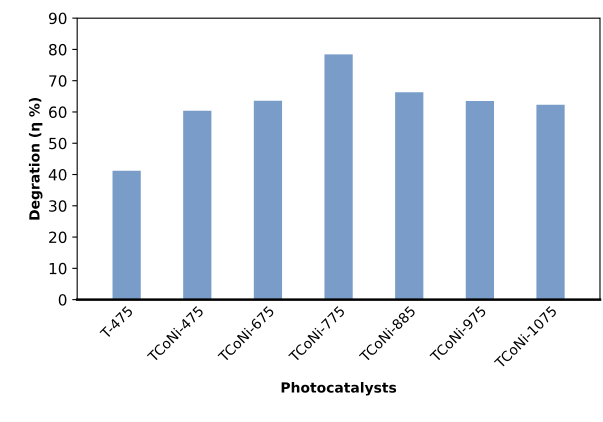 Image resolution: width=603 pixels, height=422 pixels. What do you see at coordinates (35, 159) in the screenshot?
I see `y-axis-title: Degration (η %)` at bounding box center [35, 159].